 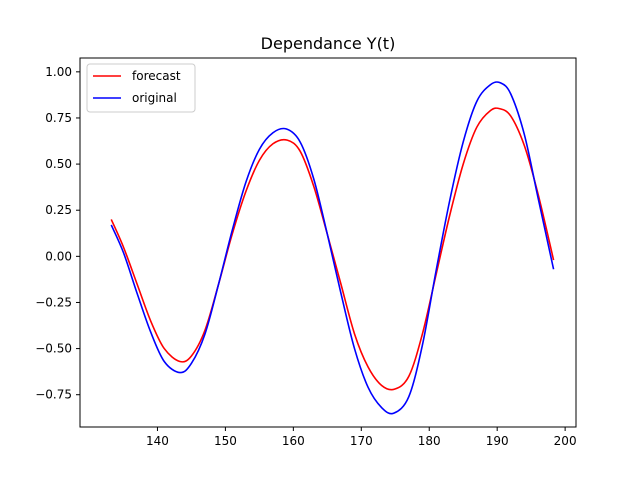 I want to click on x-tick-label: 150, so click(x=225, y=441).